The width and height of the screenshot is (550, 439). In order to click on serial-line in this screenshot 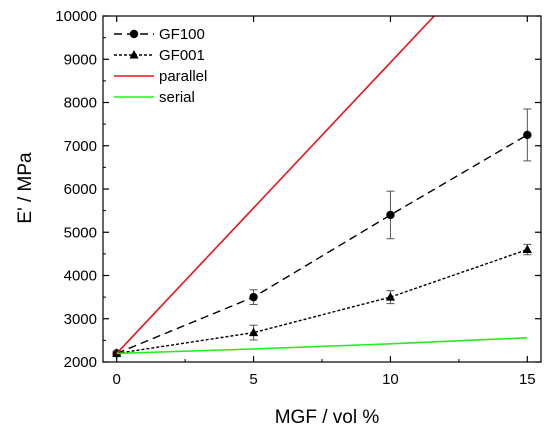, I will do `click(322, 346)`.